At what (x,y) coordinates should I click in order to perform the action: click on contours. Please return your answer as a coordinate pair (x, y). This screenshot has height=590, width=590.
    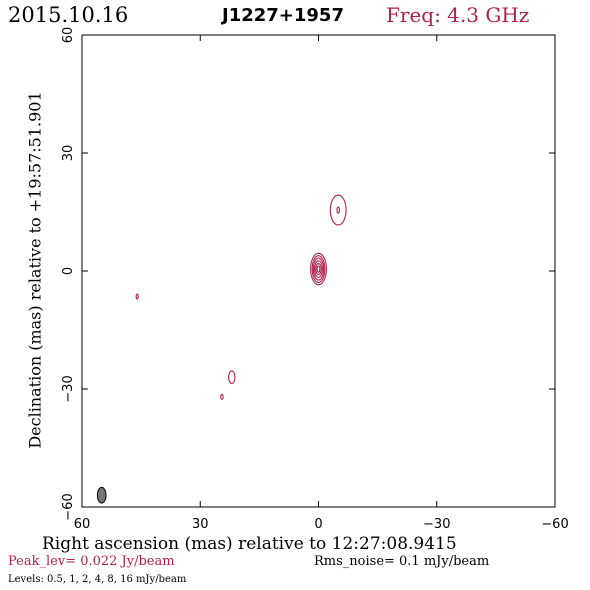
    Looking at the image, I should click on (241, 297).